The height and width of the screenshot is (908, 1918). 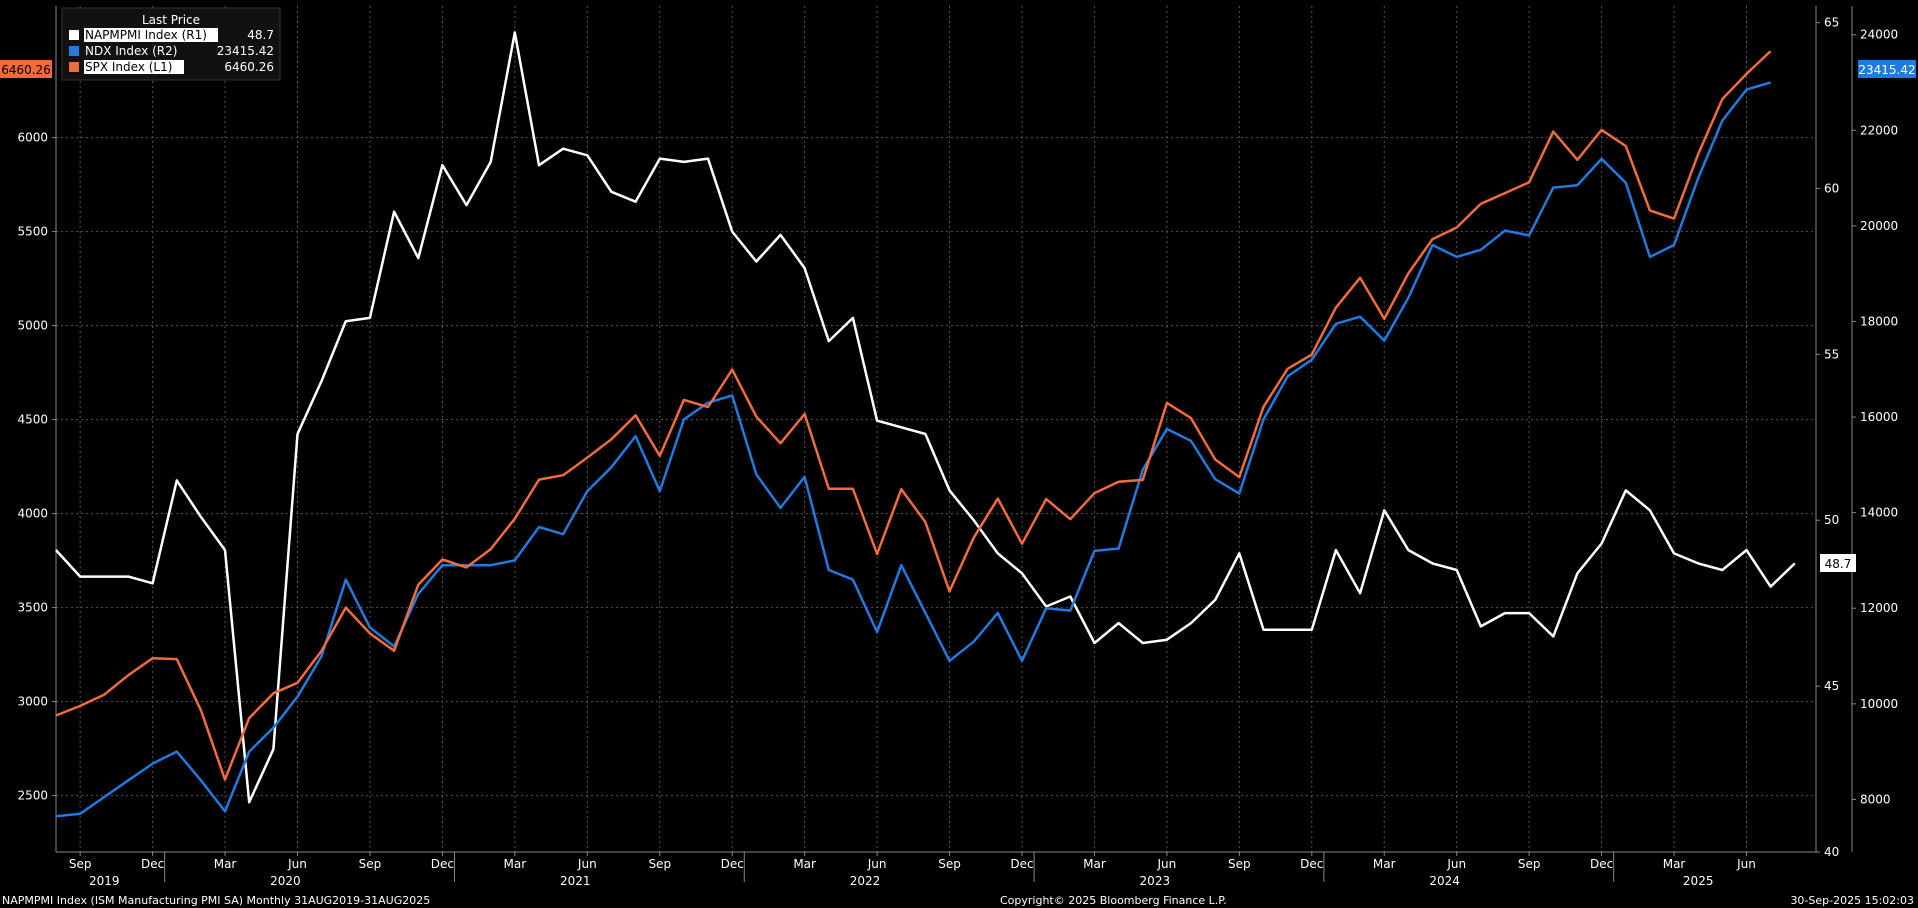 What do you see at coordinates (865, 881) in the screenshot?
I see `x-year-label: 2022` at bounding box center [865, 881].